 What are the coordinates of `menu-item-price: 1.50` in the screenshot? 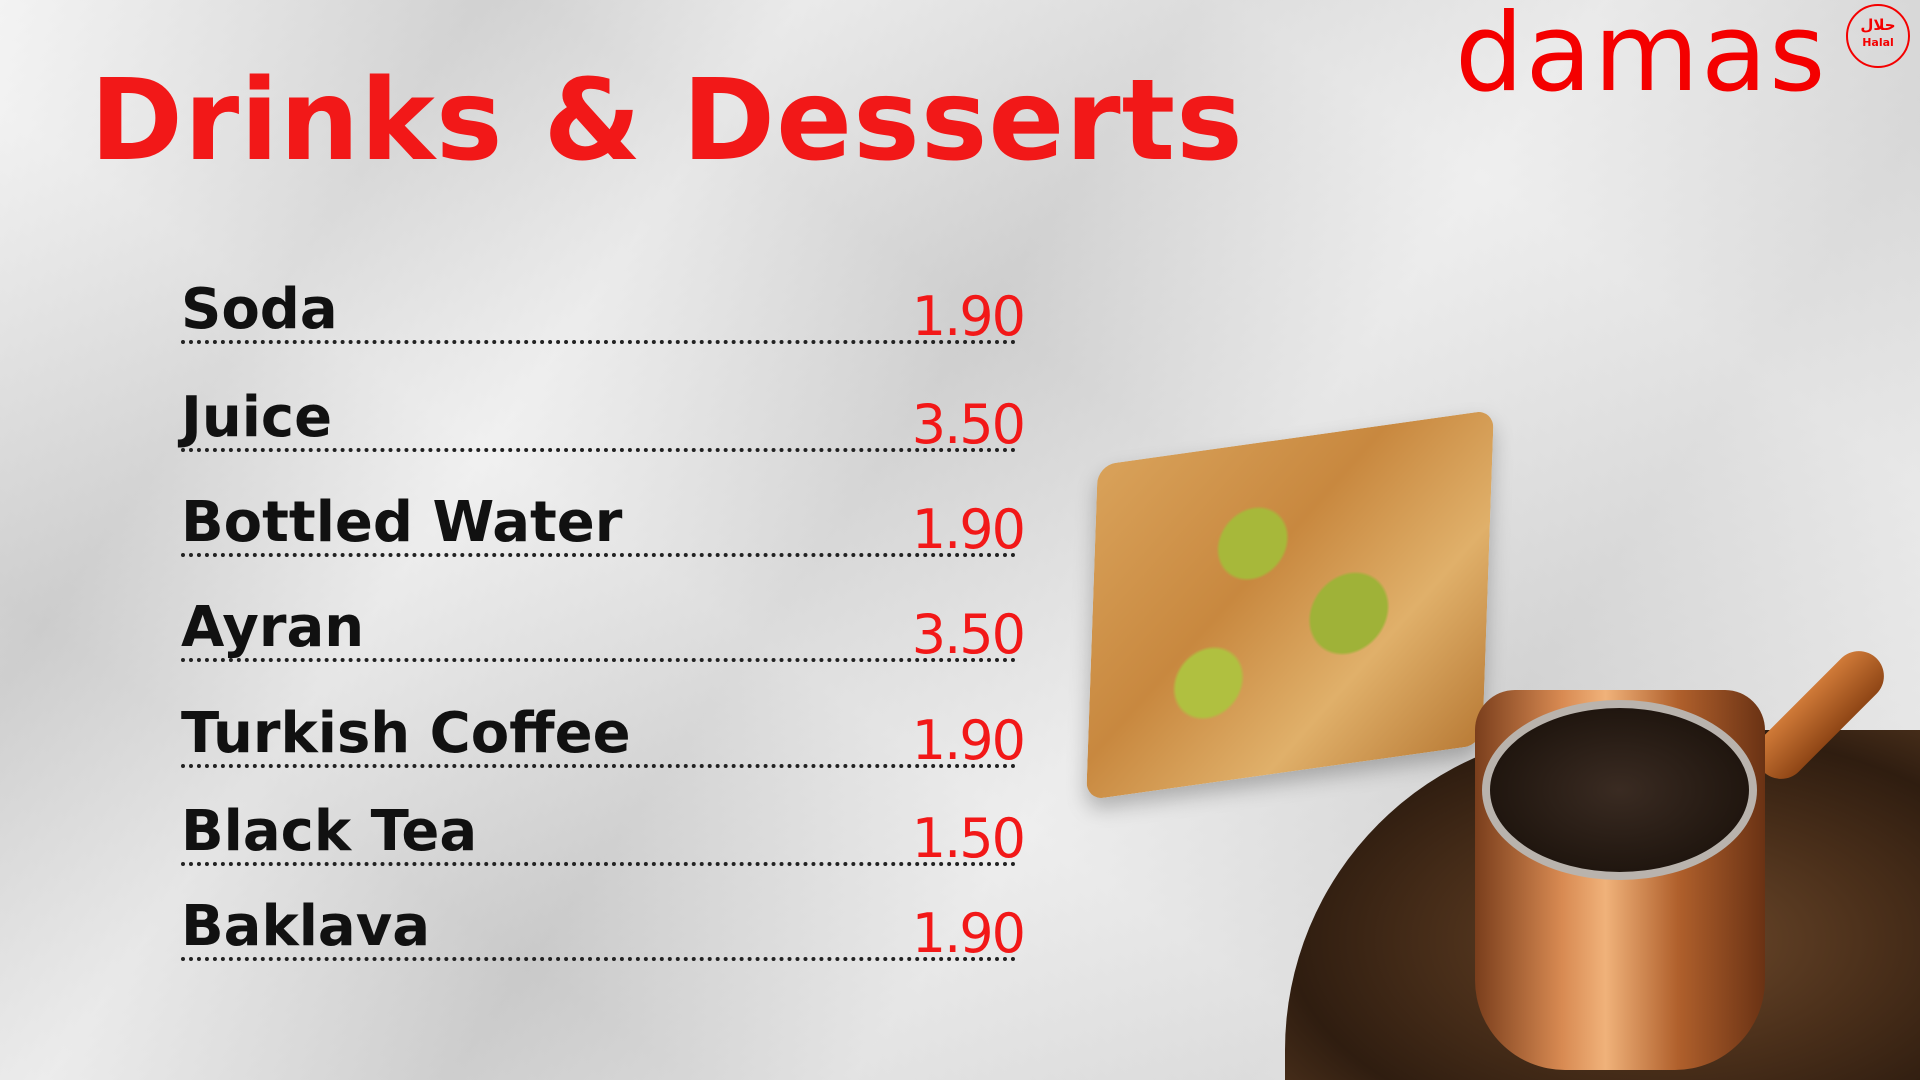 It's located at (968, 838).